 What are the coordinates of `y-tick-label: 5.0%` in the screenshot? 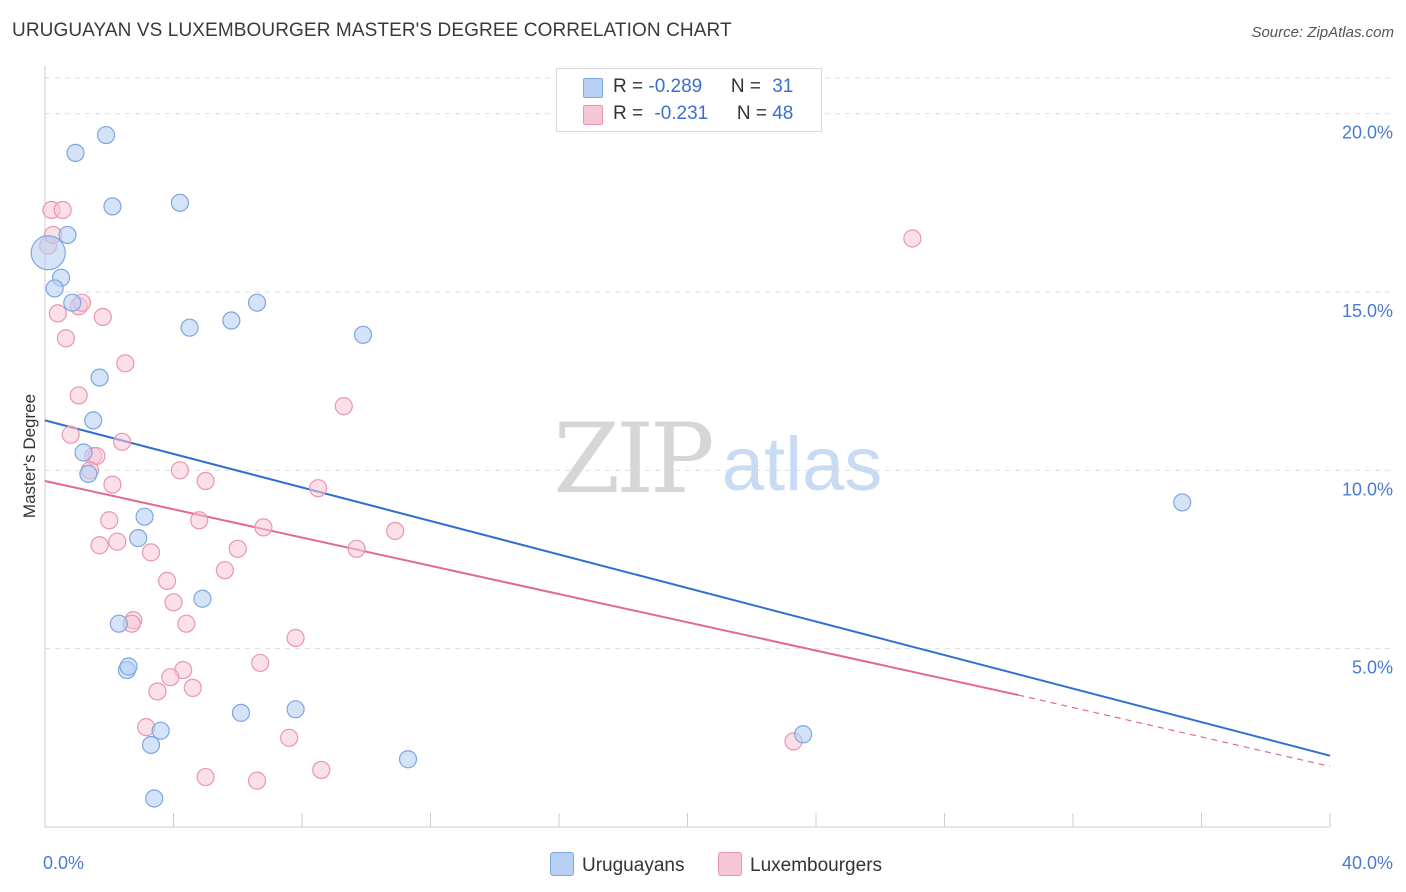 It's located at (1372, 668).